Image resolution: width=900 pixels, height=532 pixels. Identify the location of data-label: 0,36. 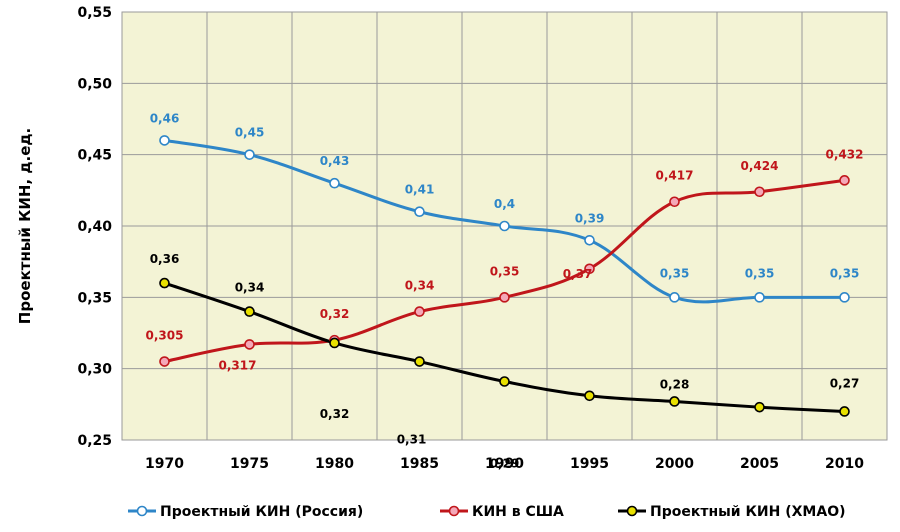
(165, 259).